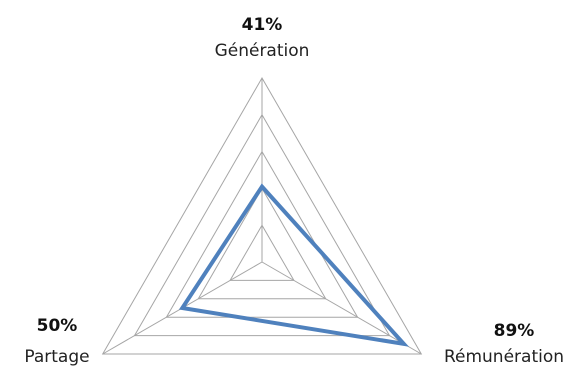  Describe the element at coordinates (262, 25) in the screenshot. I see `value-label-generation: 41%` at that location.